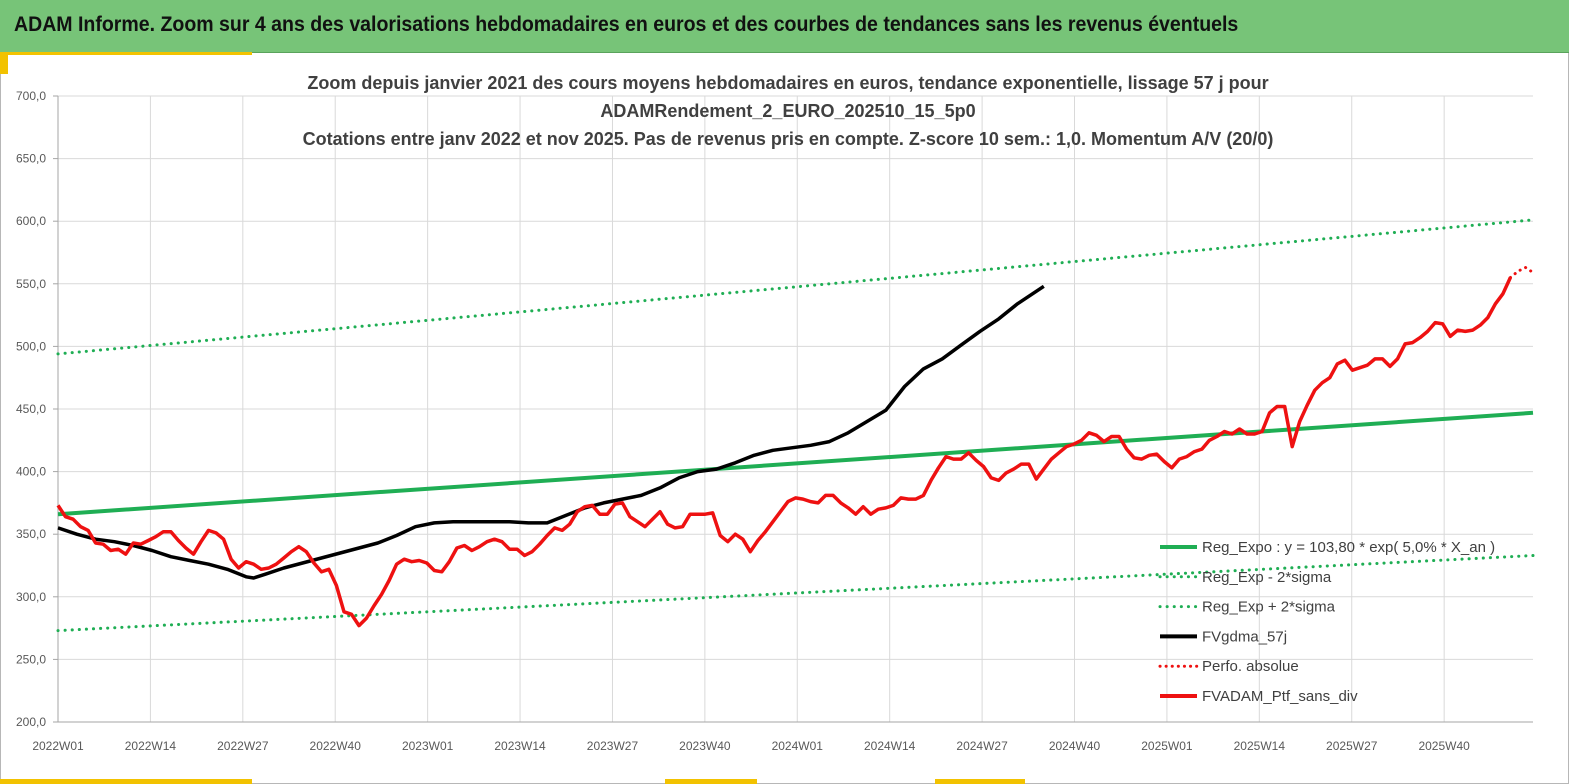 Image resolution: width=1569 pixels, height=784 pixels. What do you see at coordinates (1075, 746) in the screenshot?
I see `x-tick-label: 2024W40` at bounding box center [1075, 746].